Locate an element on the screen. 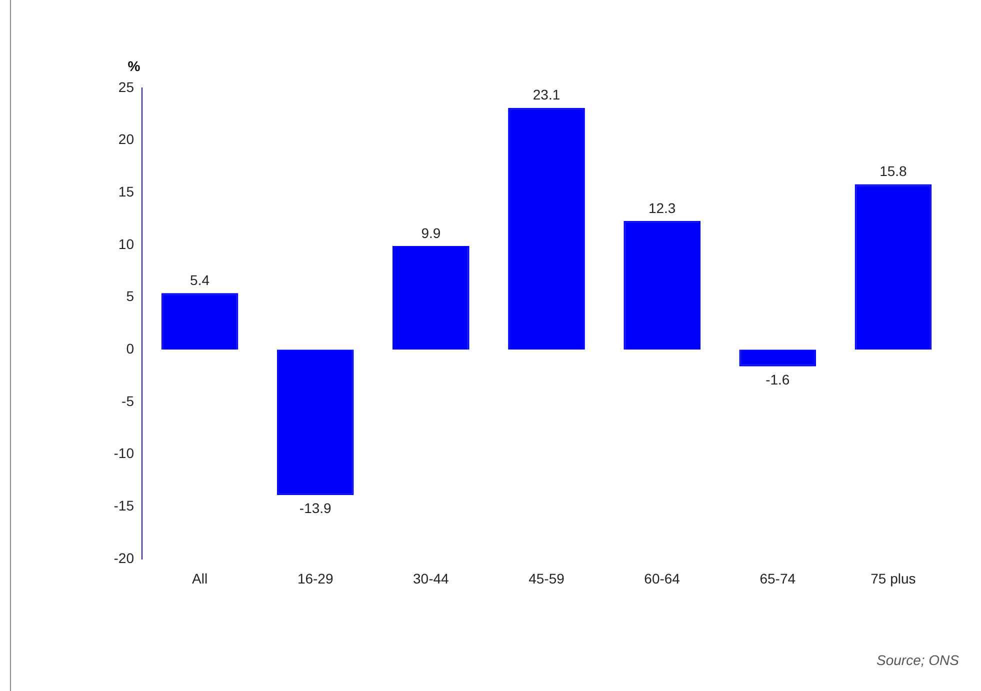 This screenshot has height=691, width=981. y-tick-label: 20 is located at coordinates (126, 139).